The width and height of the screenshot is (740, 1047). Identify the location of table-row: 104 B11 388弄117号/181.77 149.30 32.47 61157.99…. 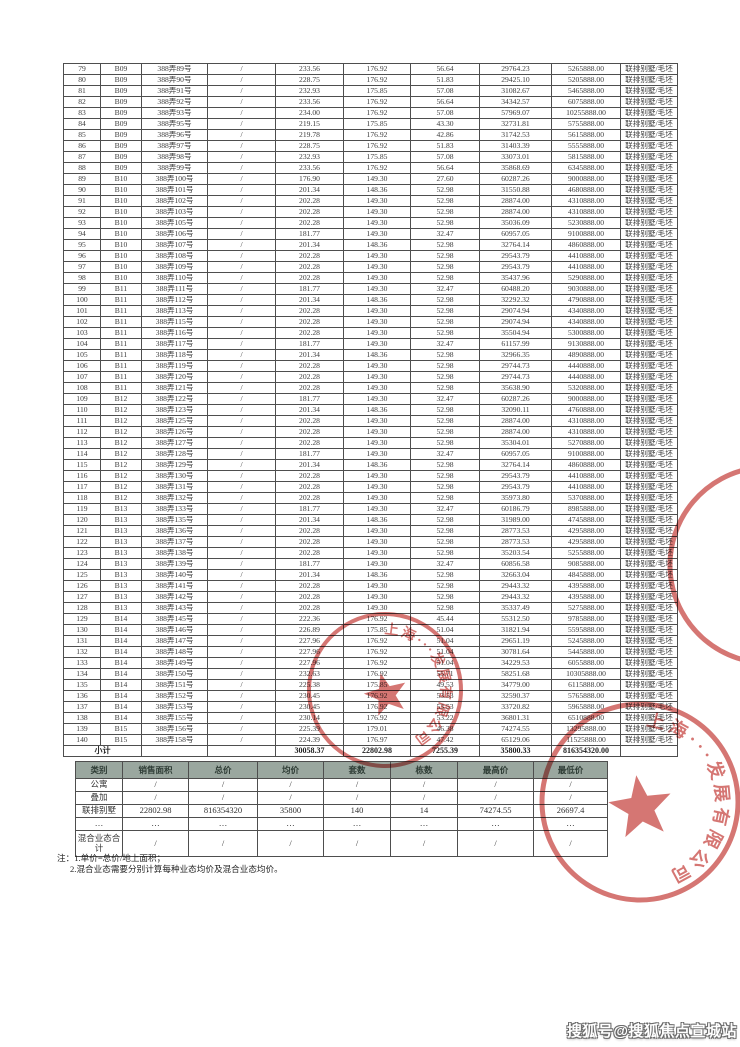
(370, 344).